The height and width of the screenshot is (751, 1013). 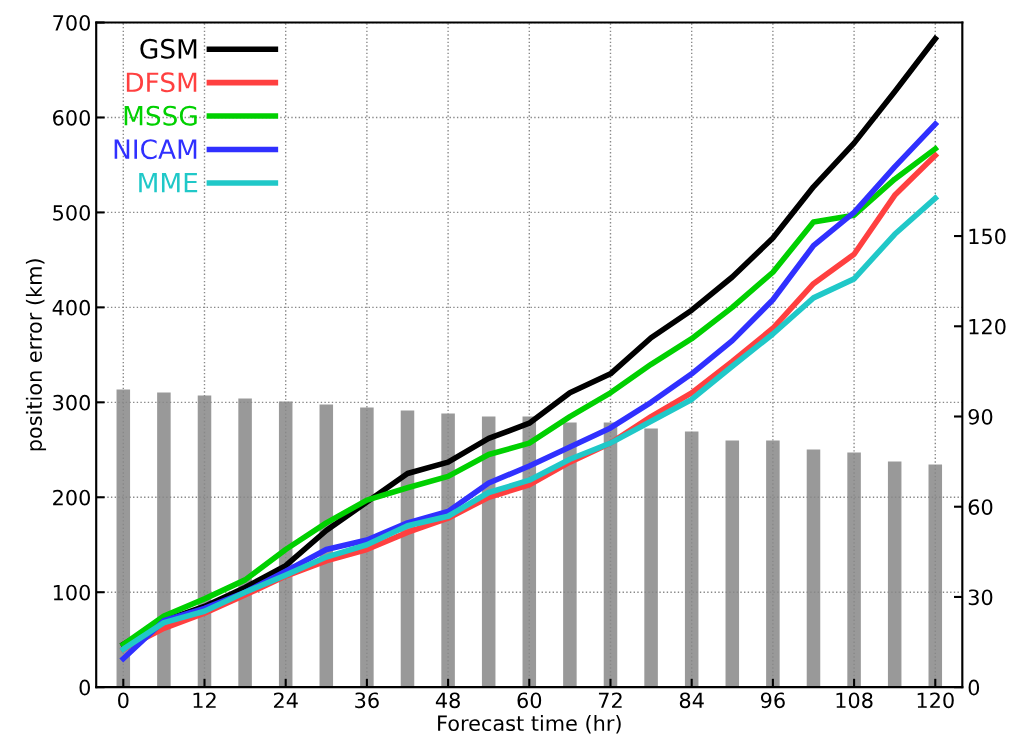 What do you see at coordinates (610, 700) in the screenshot?
I see `x-tick-label: 72` at bounding box center [610, 700].